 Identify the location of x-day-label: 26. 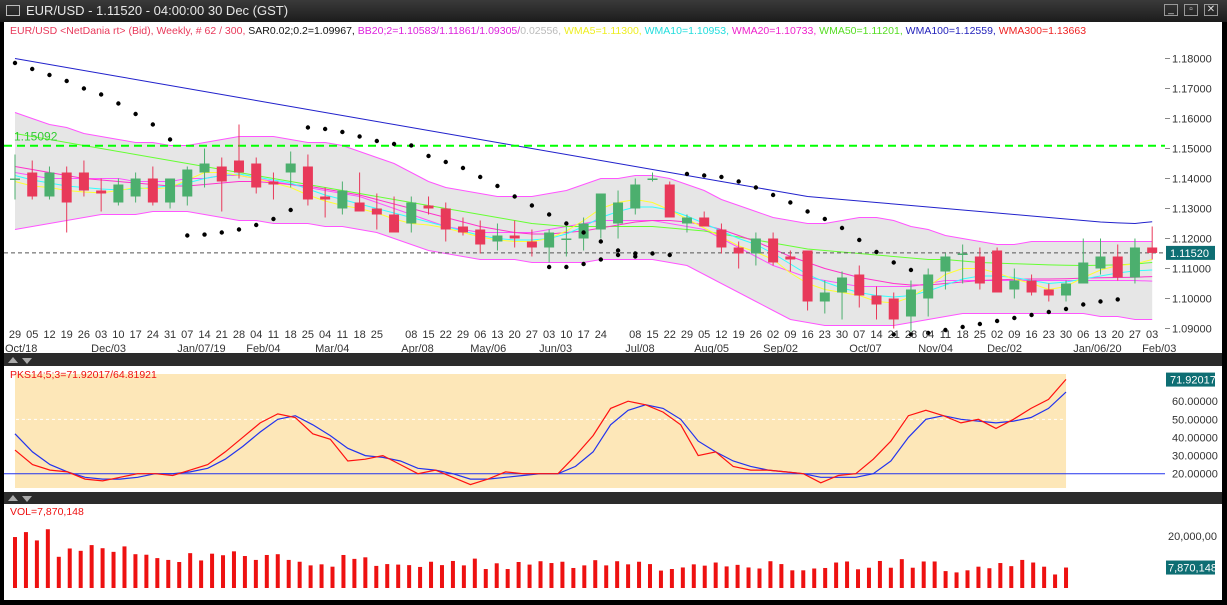
(756, 335).